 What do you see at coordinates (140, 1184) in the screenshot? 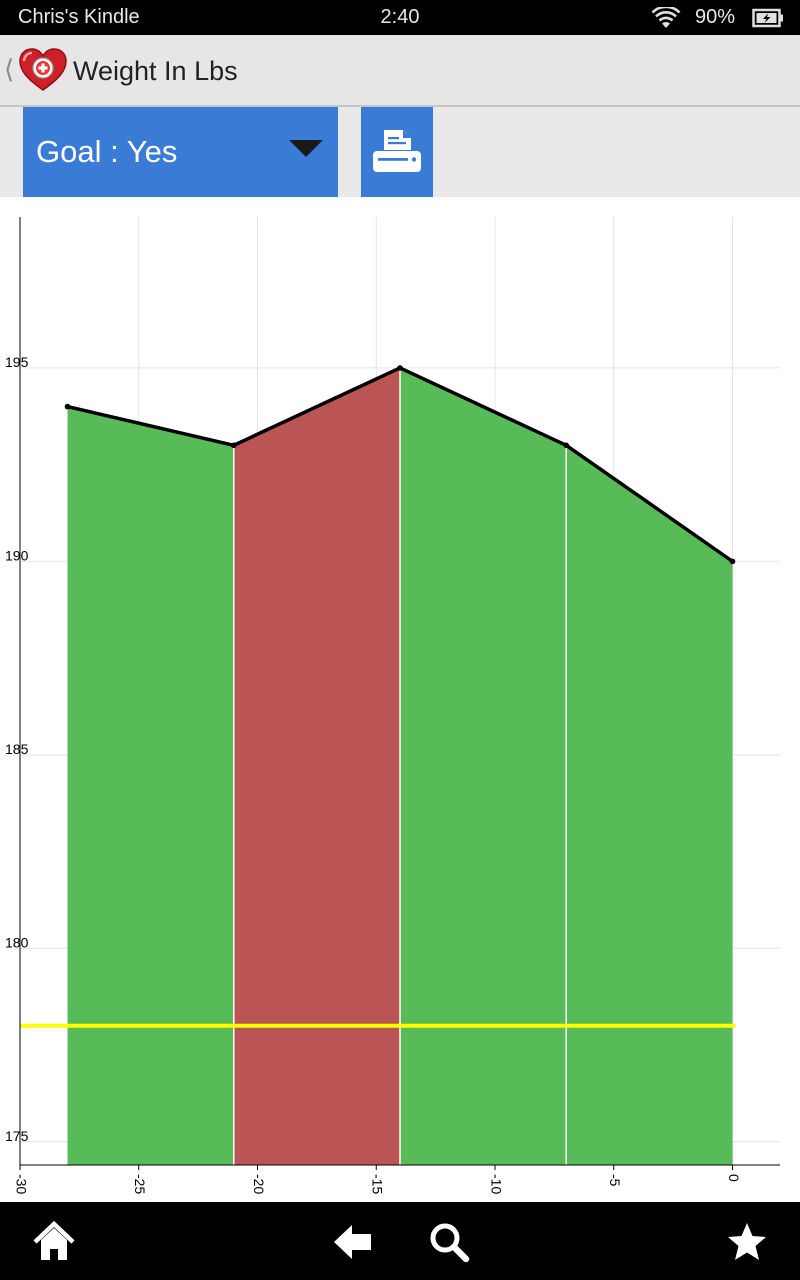
I see `x-tick-label: -25` at bounding box center [140, 1184].